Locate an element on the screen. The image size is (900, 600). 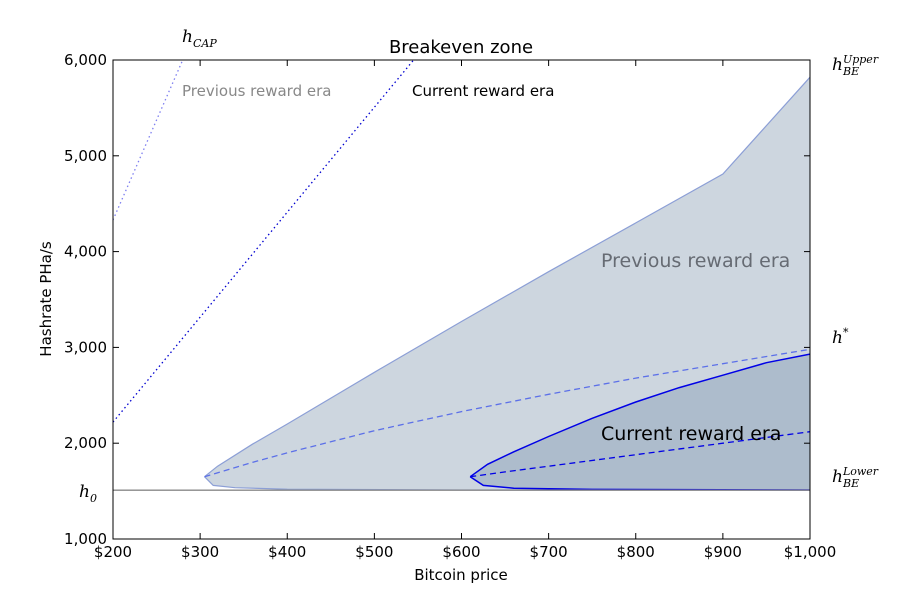
chart-title: Breakeven zone is located at coordinates (461, 47).